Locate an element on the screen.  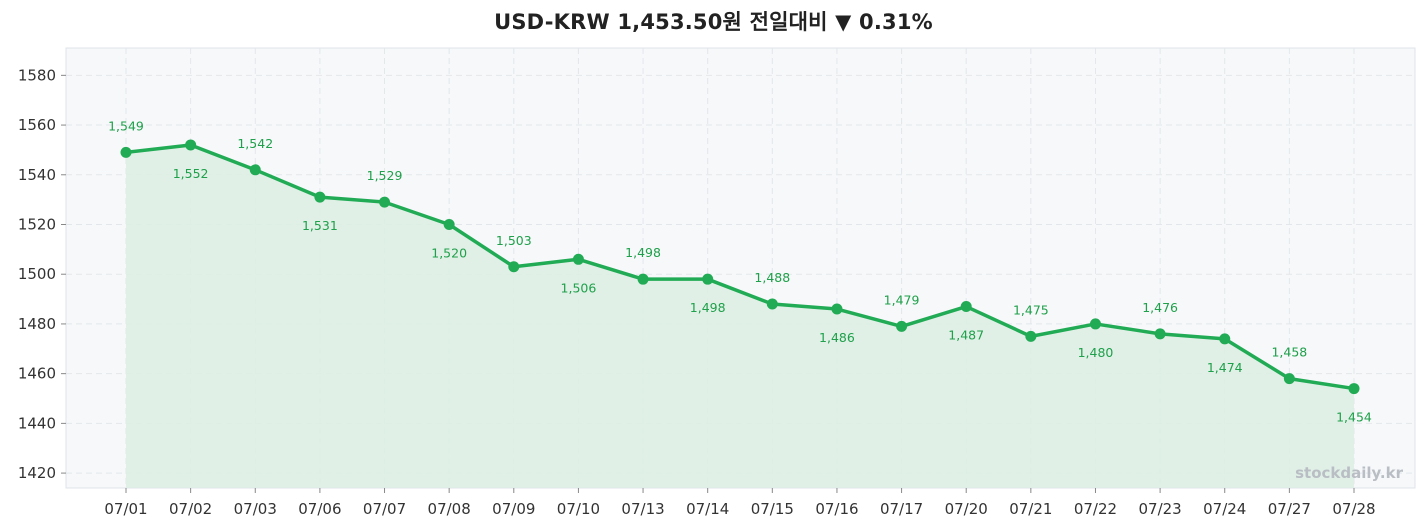
x-tick-label: 07/16 is located at coordinates (836, 509).